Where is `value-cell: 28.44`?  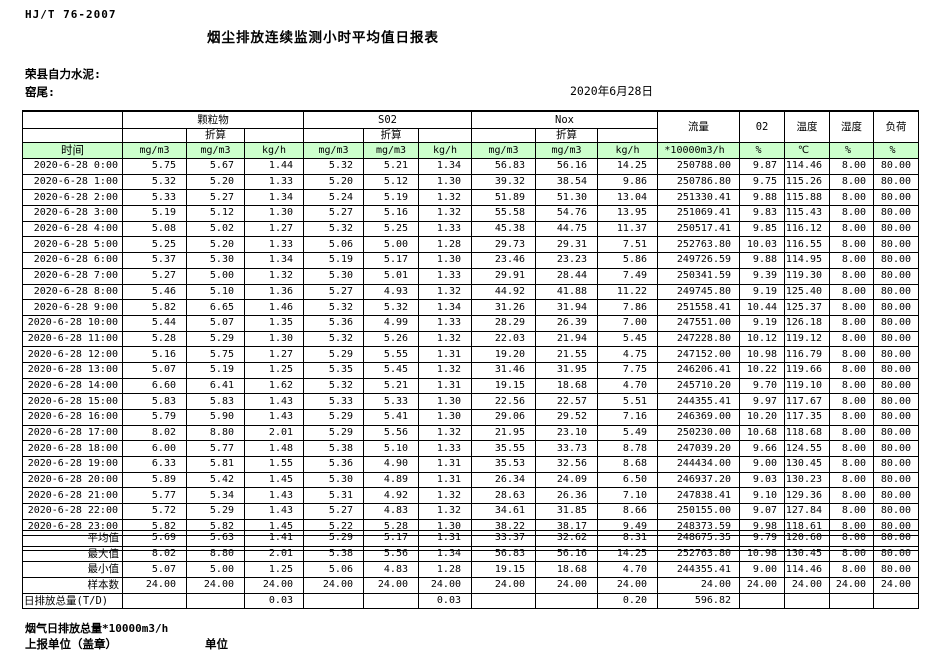 value-cell: 28.44 is located at coordinates (567, 276).